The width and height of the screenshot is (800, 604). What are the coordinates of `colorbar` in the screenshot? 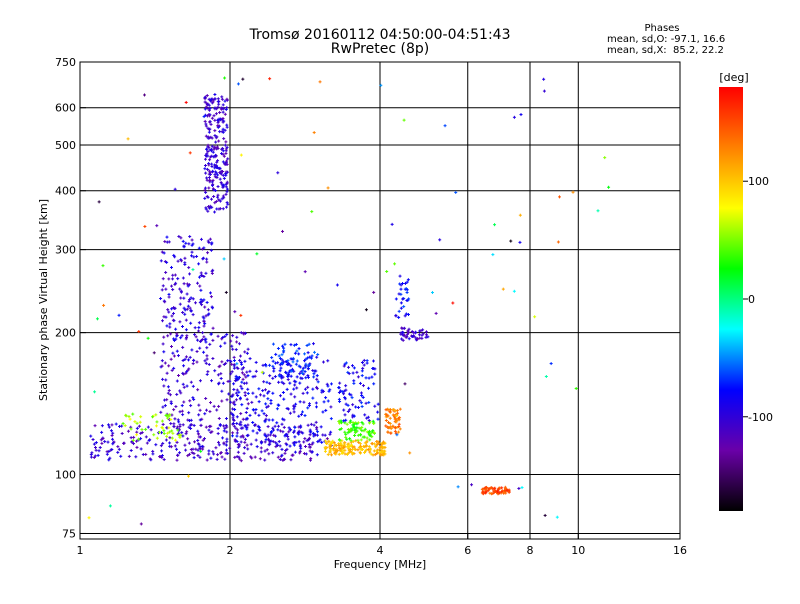 It's located at (731, 299).